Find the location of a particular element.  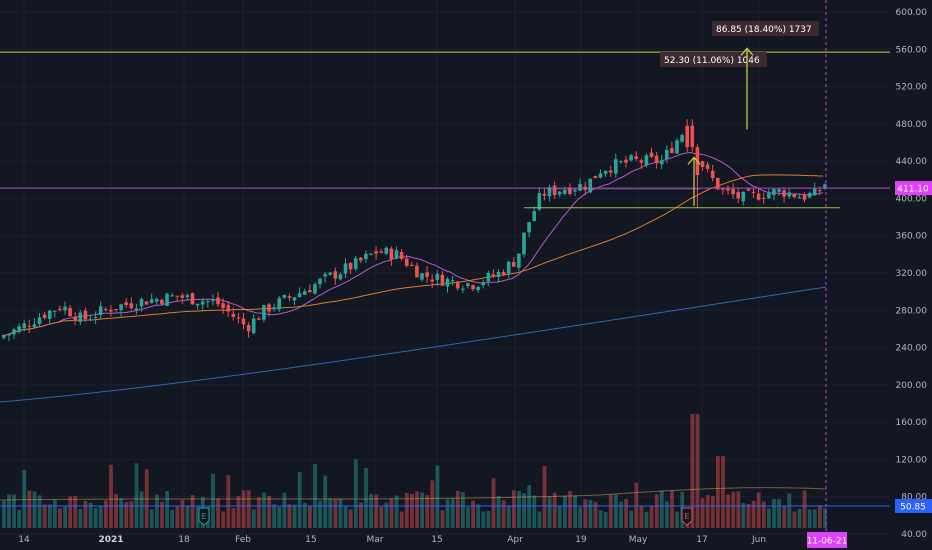

time-axis: 14 2021 18 Feb 15 Mar 15 Apr 19 May 17 Jun is located at coordinates (392, 540).